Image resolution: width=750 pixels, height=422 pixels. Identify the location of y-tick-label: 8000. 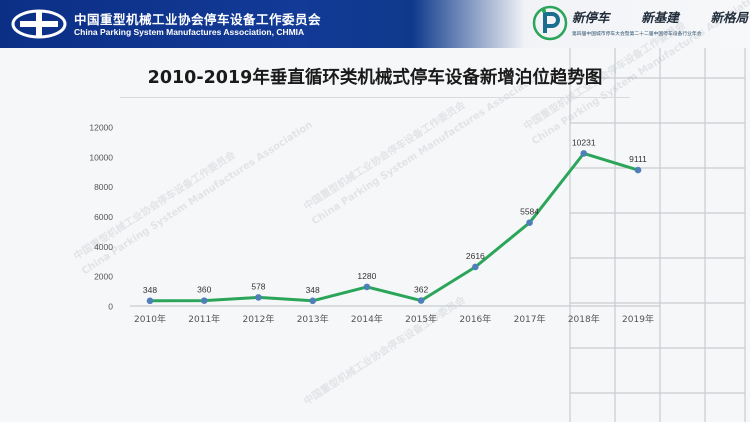
(103, 187).